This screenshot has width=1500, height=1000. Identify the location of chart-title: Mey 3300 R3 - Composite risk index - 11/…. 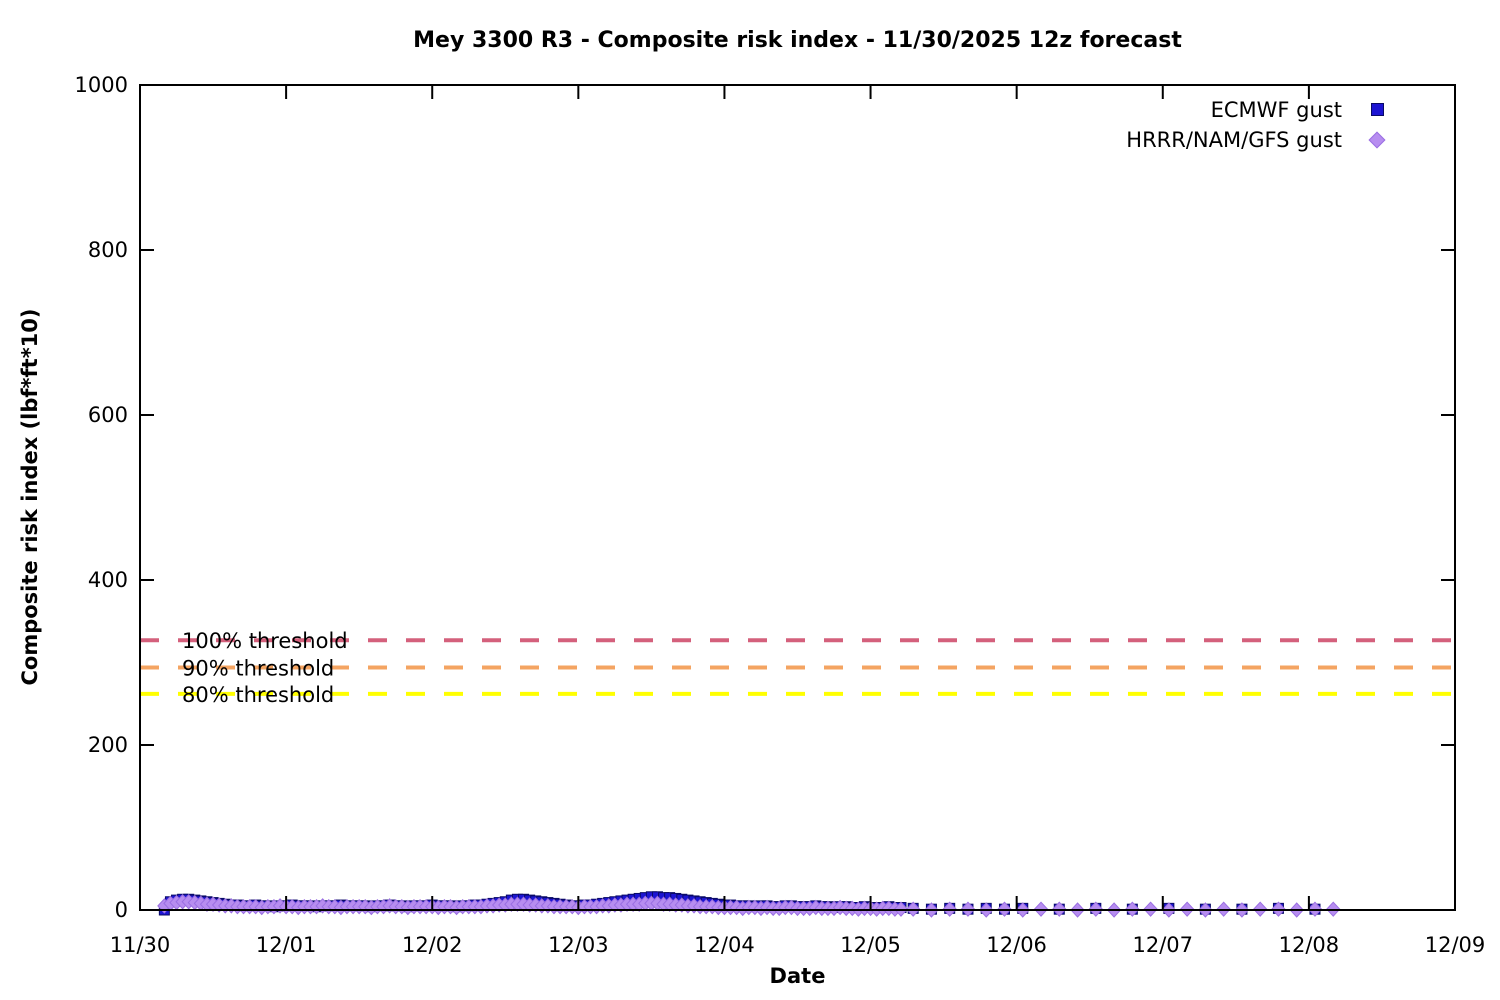
(797, 40).